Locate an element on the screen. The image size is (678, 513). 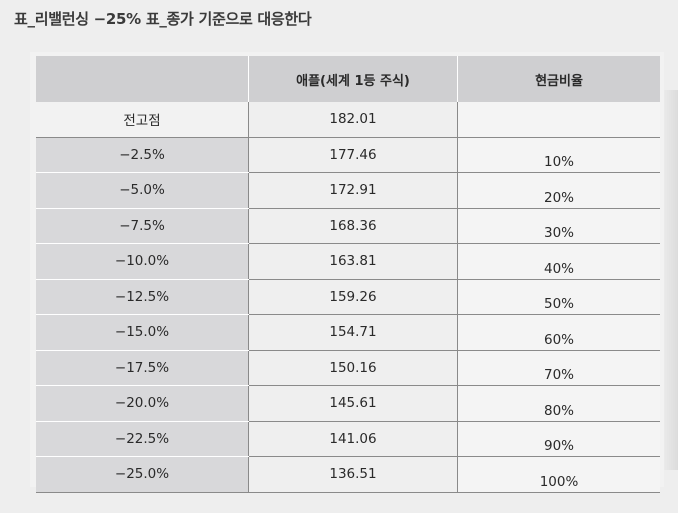
row-label: −7.5% is located at coordinates (142, 226).